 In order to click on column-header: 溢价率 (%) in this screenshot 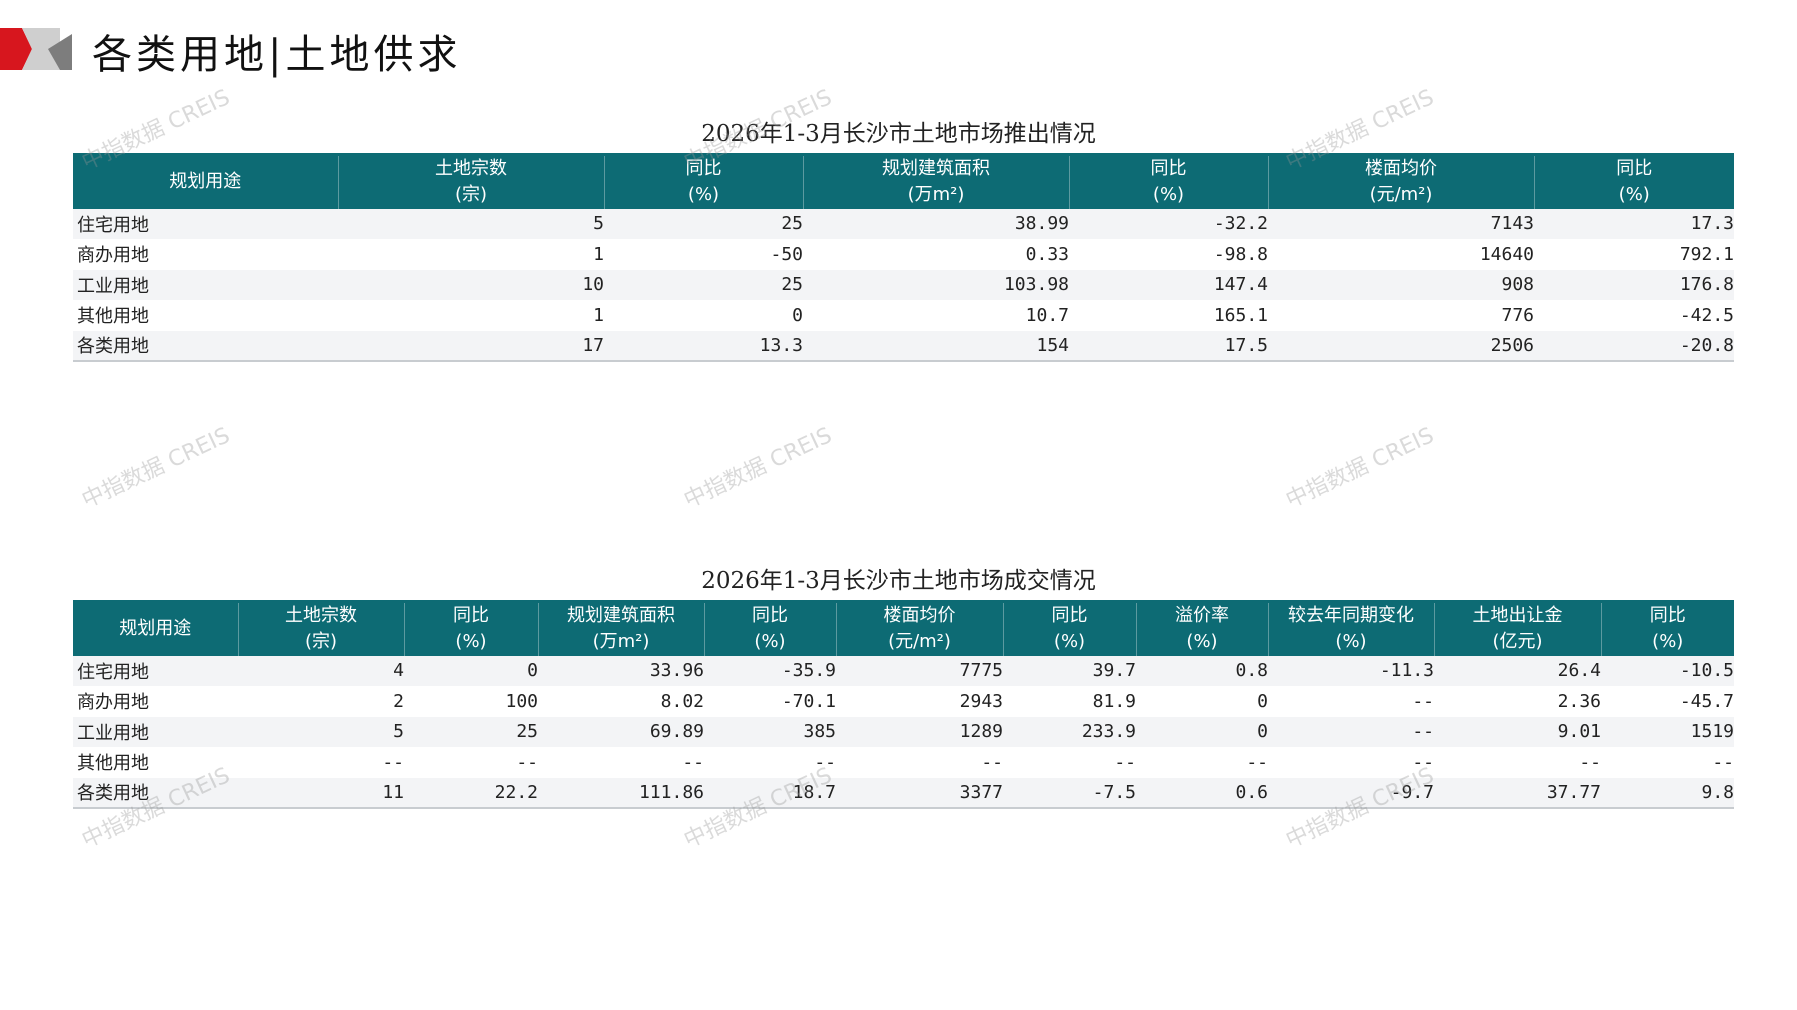, I will do `click(1201, 628)`.